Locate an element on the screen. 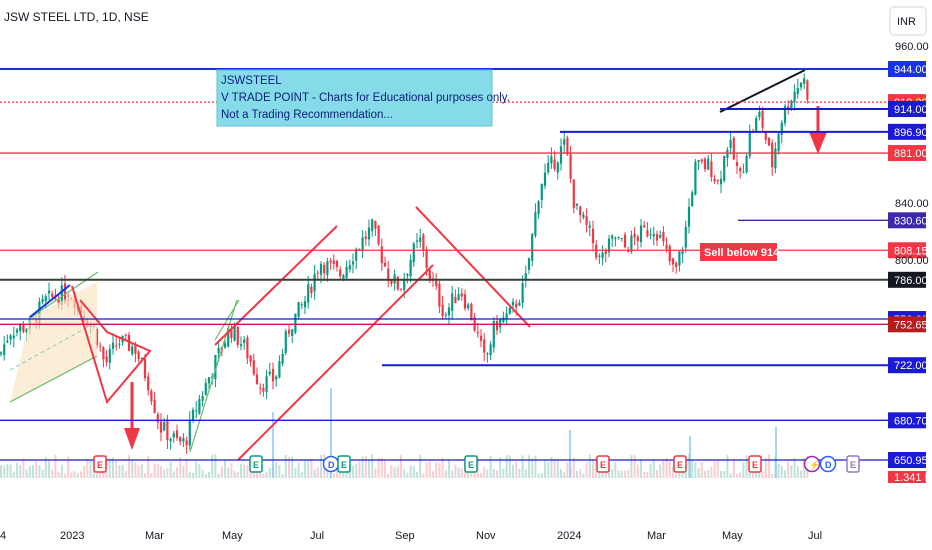  x-tick-label: 2024 is located at coordinates (569, 536).